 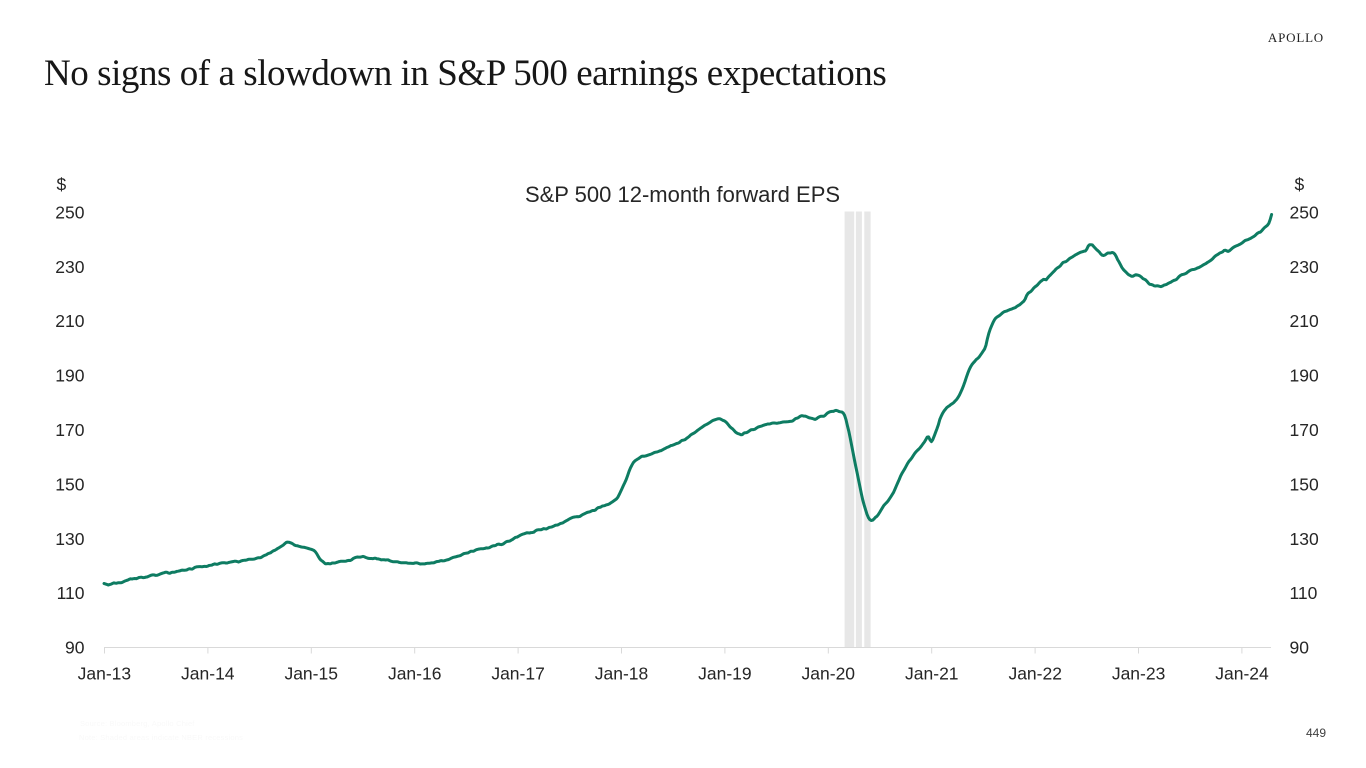 What do you see at coordinates (1139, 674) in the screenshot?
I see `svg-text: Jan-23` at bounding box center [1139, 674].